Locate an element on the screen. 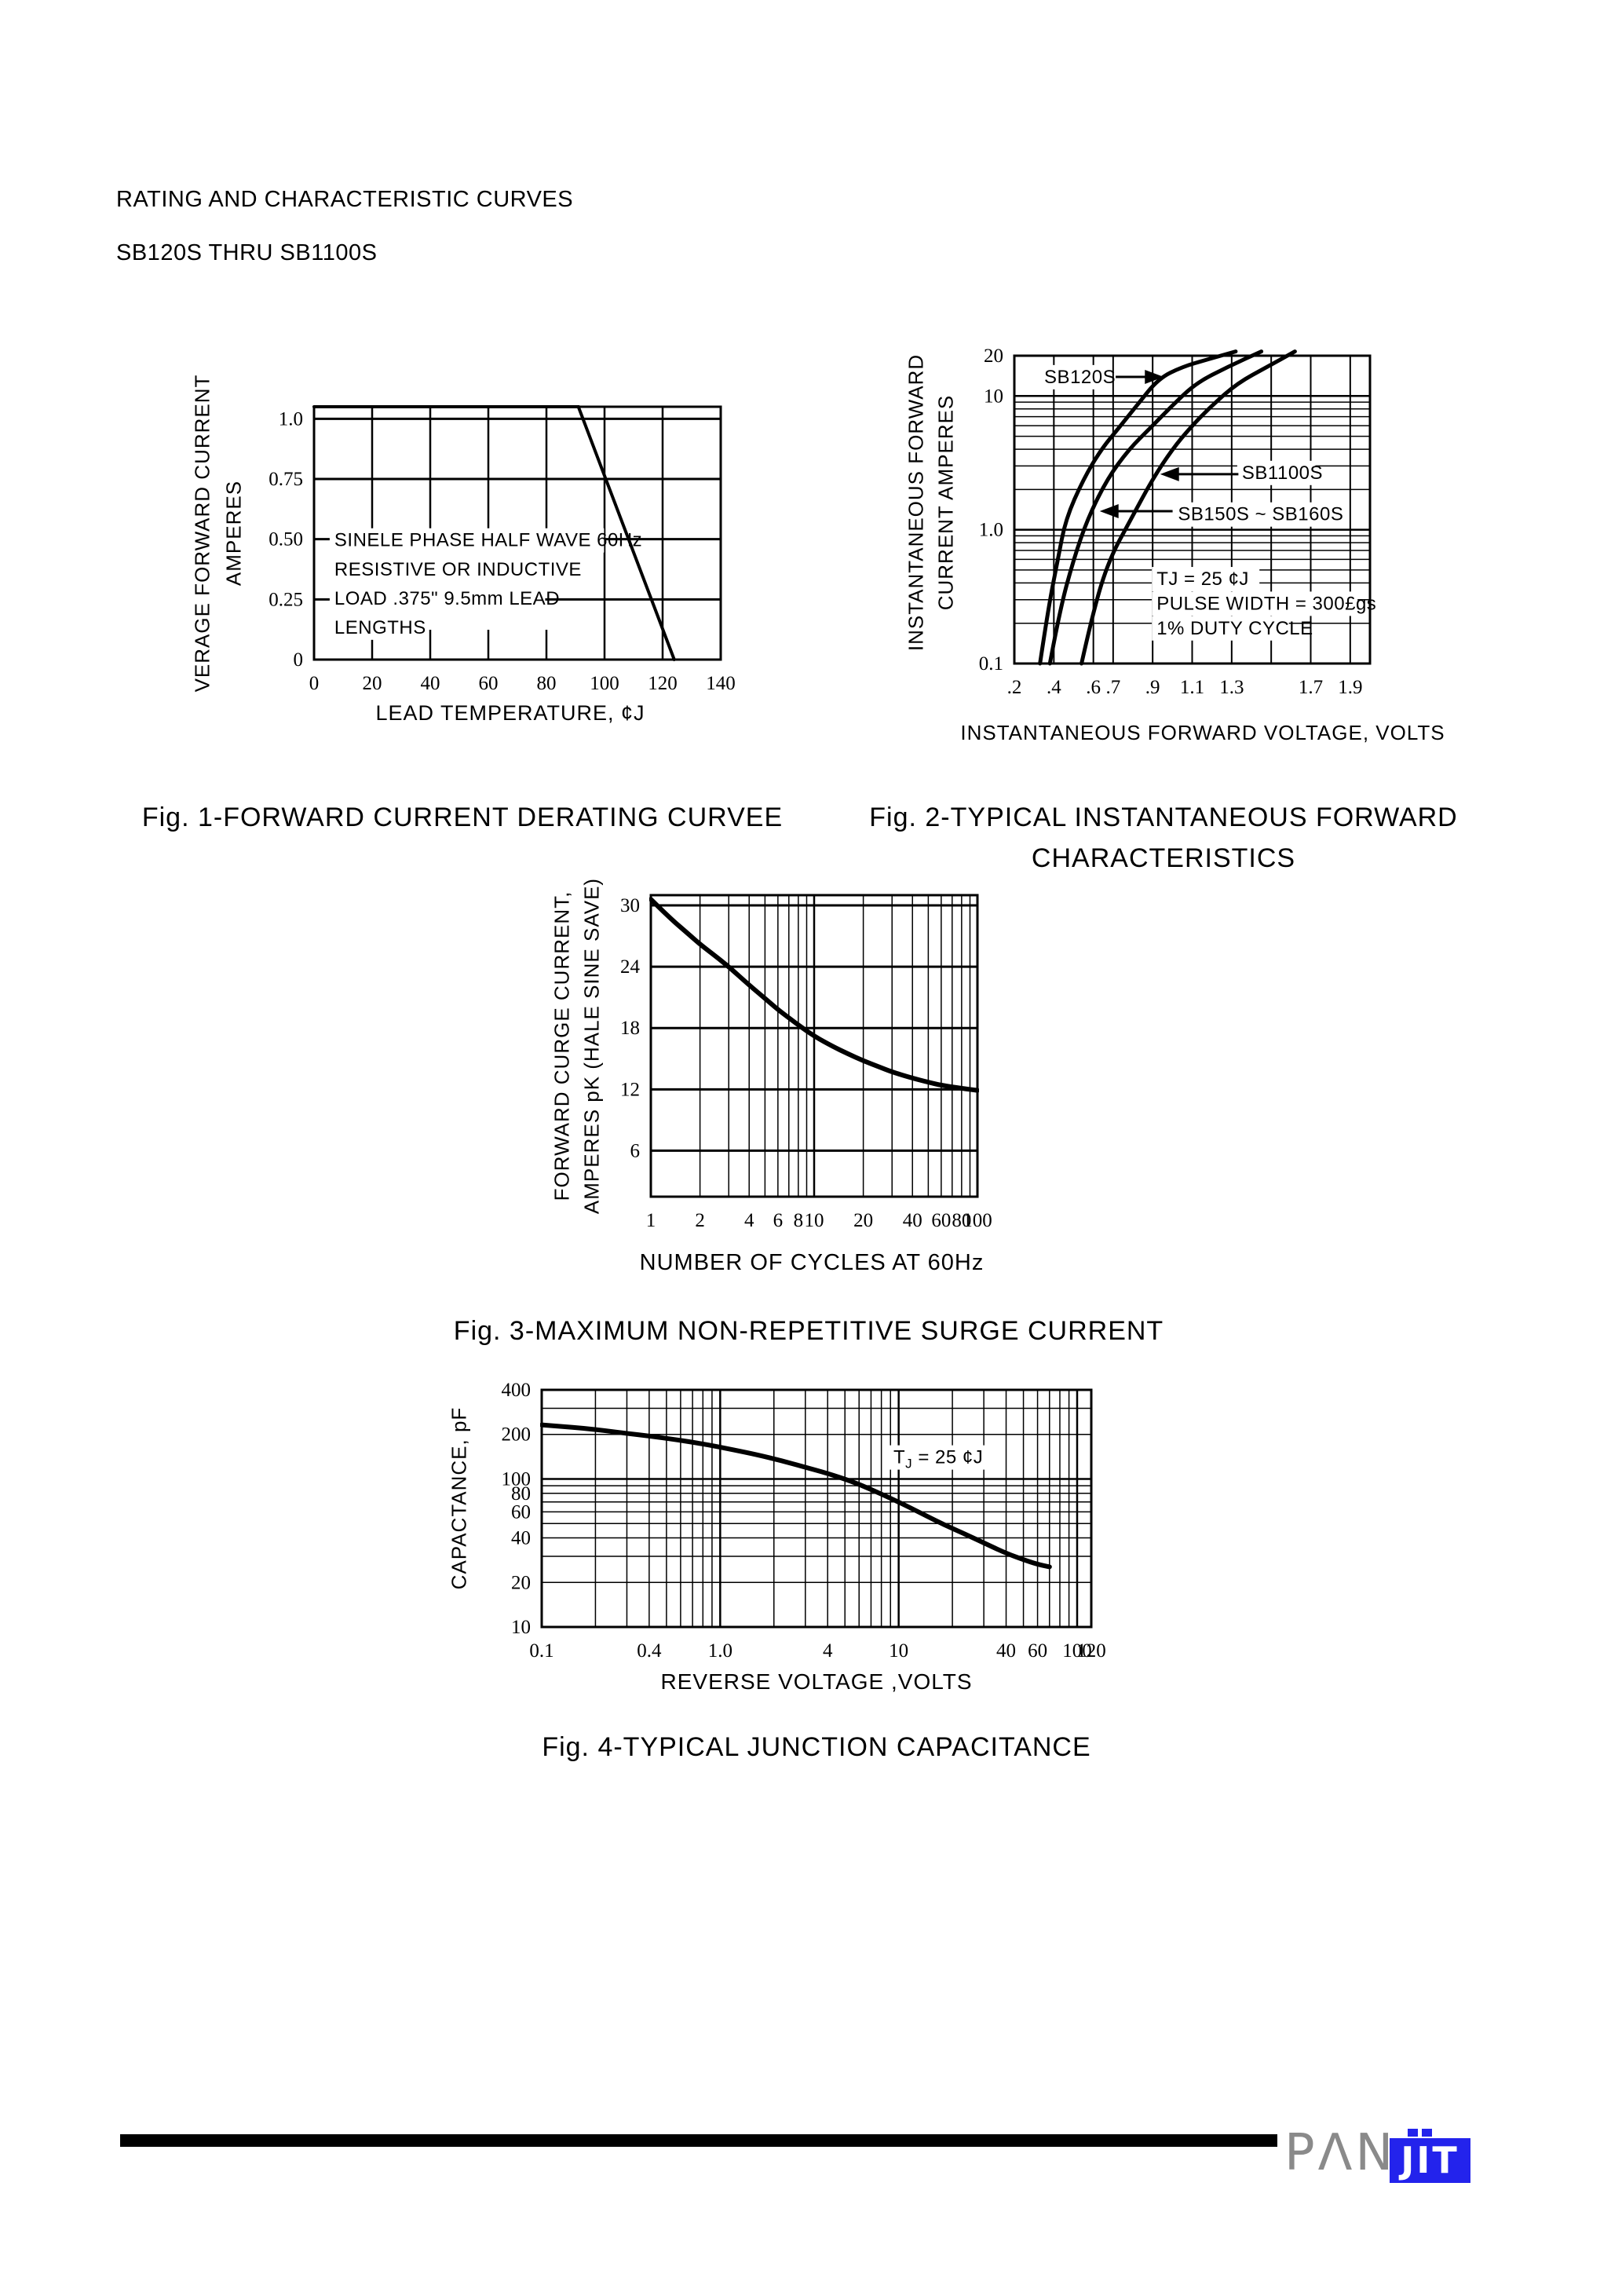 The height and width of the screenshot is (2296, 1622). x-tick-label: 1.0 is located at coordinates (720, 1651).